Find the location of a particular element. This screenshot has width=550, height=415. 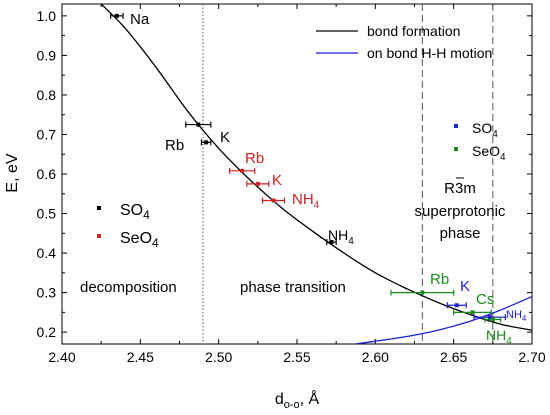

y-tick-label: 0.6 is located at coordinates (47, 174).